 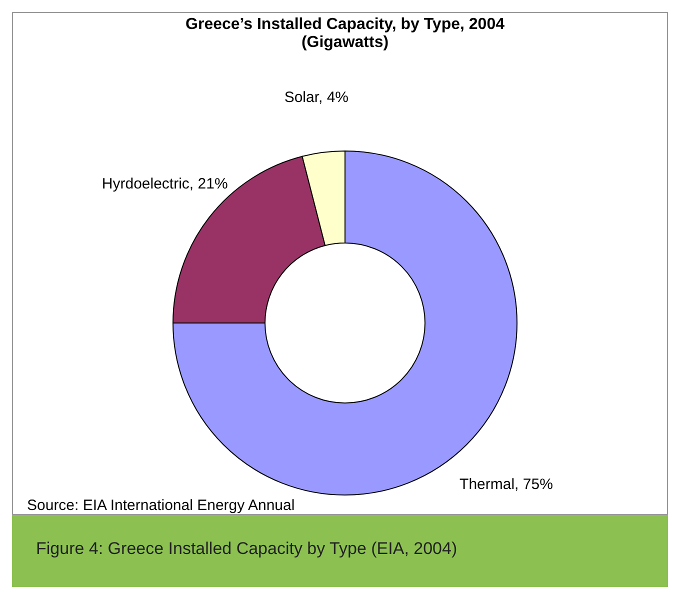 I want to click on slice-label: Solar, 4%, so click(x=316, y=97).